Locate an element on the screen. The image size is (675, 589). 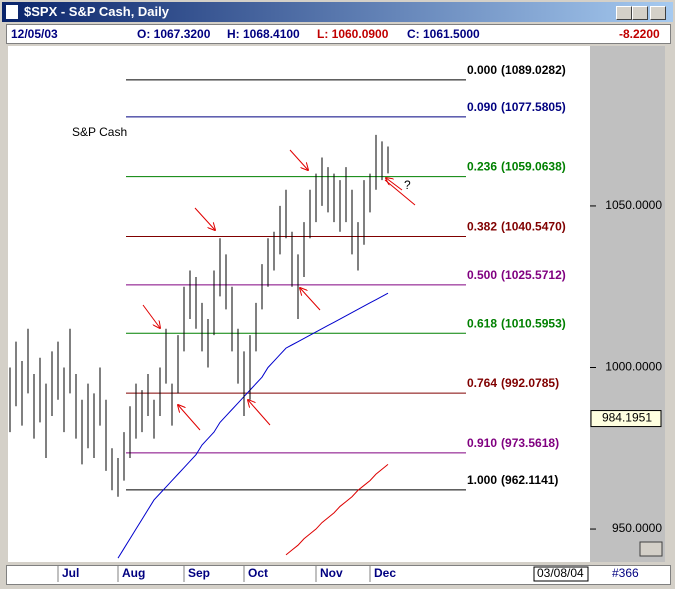
fib-ratio: 0.910 is located at coordinates (482, 443).